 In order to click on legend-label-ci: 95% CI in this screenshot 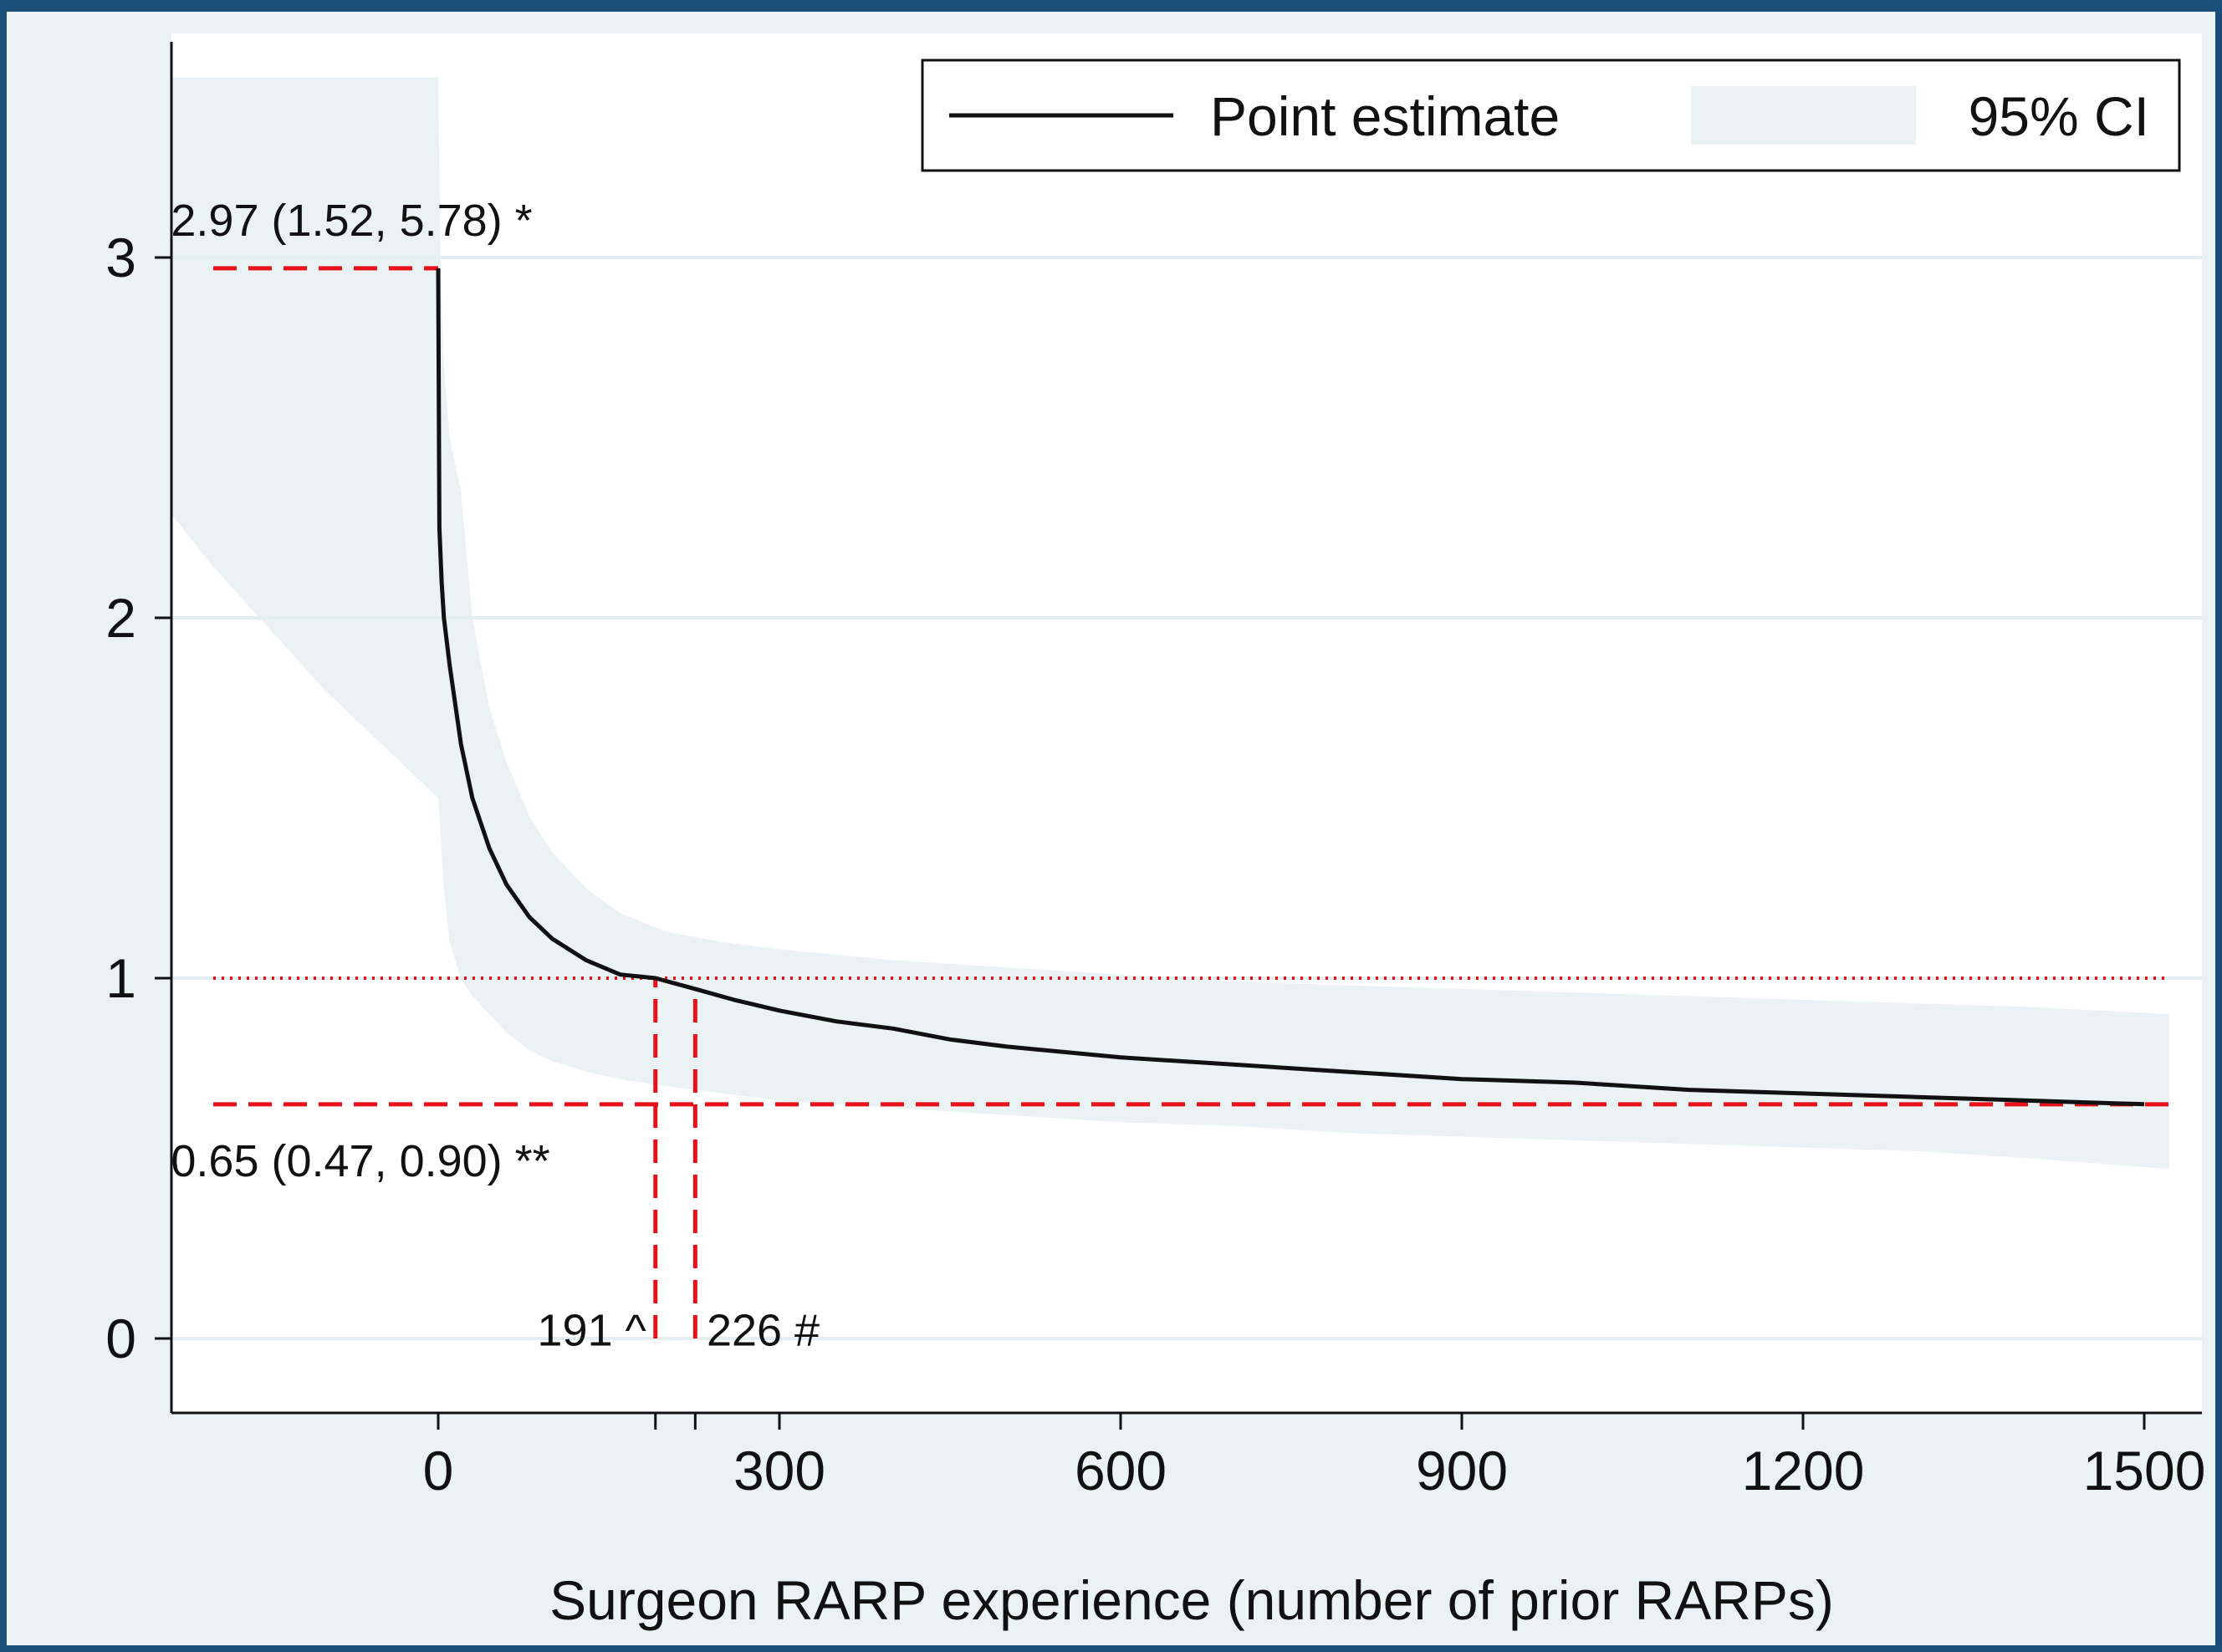, I will do `click(2059, 116)`.